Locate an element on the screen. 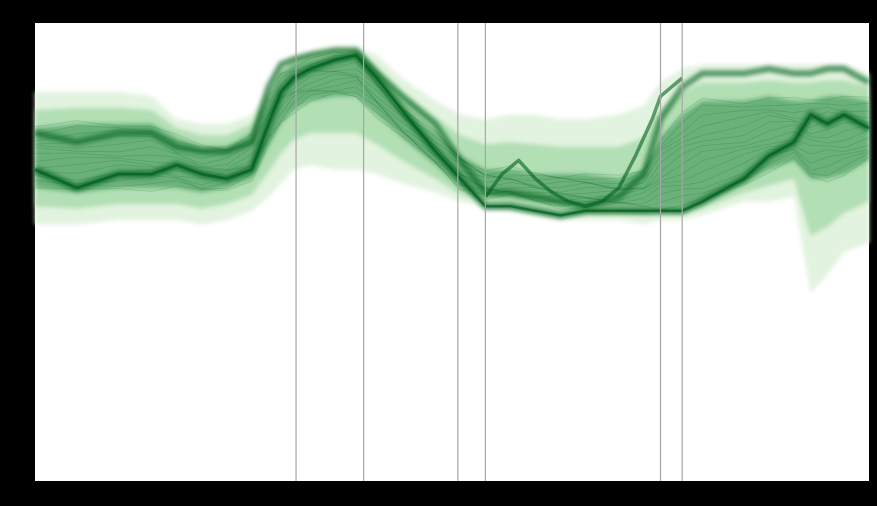 The image size is (877, 506). density-ridge-branch is located at coordinates (583, 142).